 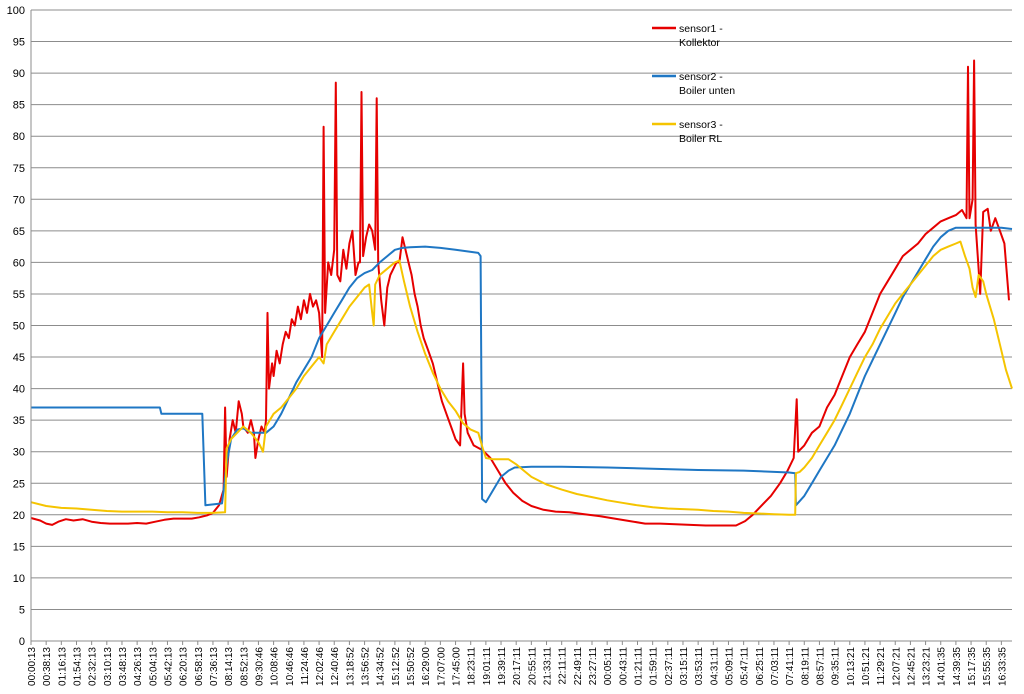 I want to click on y-tick-label: 15, so click(x=19, y=547).